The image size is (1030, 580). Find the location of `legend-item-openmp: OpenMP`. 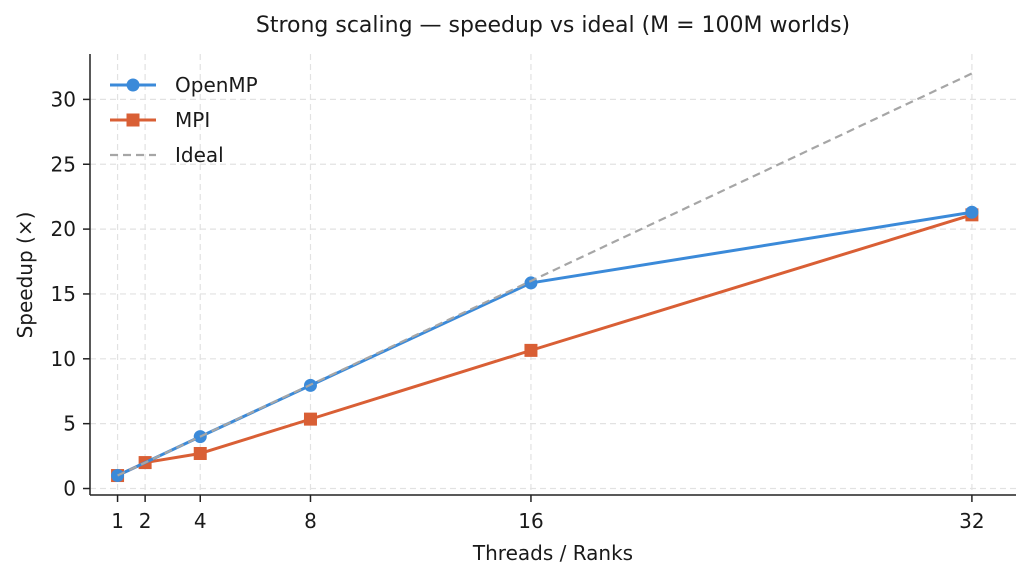

legend-item-openmp: OpenMP is located at coordinates (184, 85).